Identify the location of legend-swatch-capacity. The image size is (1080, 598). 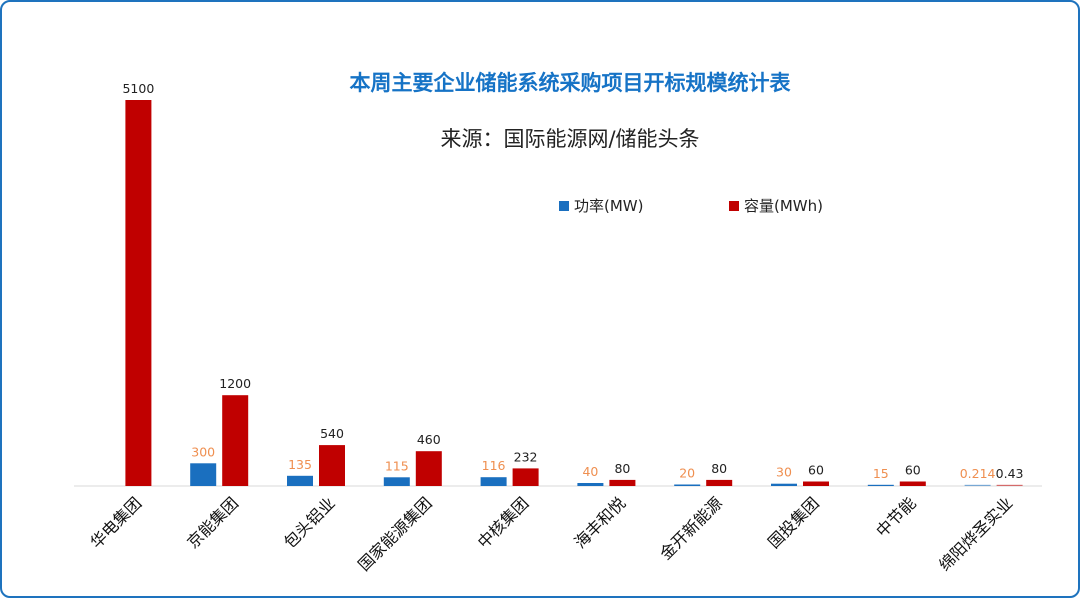
(734, 206).